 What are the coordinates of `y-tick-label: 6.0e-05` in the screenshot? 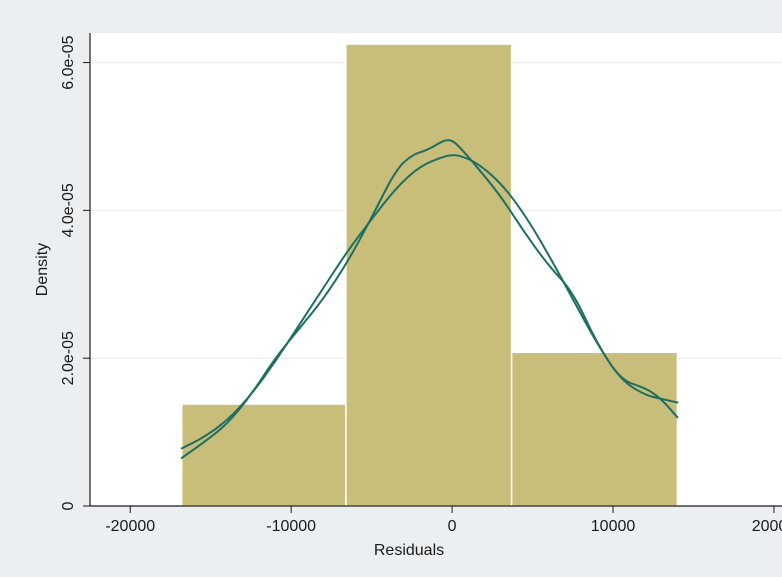 It's located at (68, 62).